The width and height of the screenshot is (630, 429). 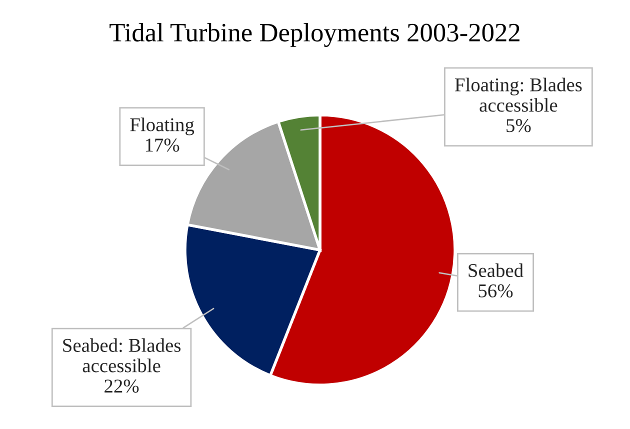 I want to click on slice-label: Floating: Blades accessible, so click(x=518, y=95).